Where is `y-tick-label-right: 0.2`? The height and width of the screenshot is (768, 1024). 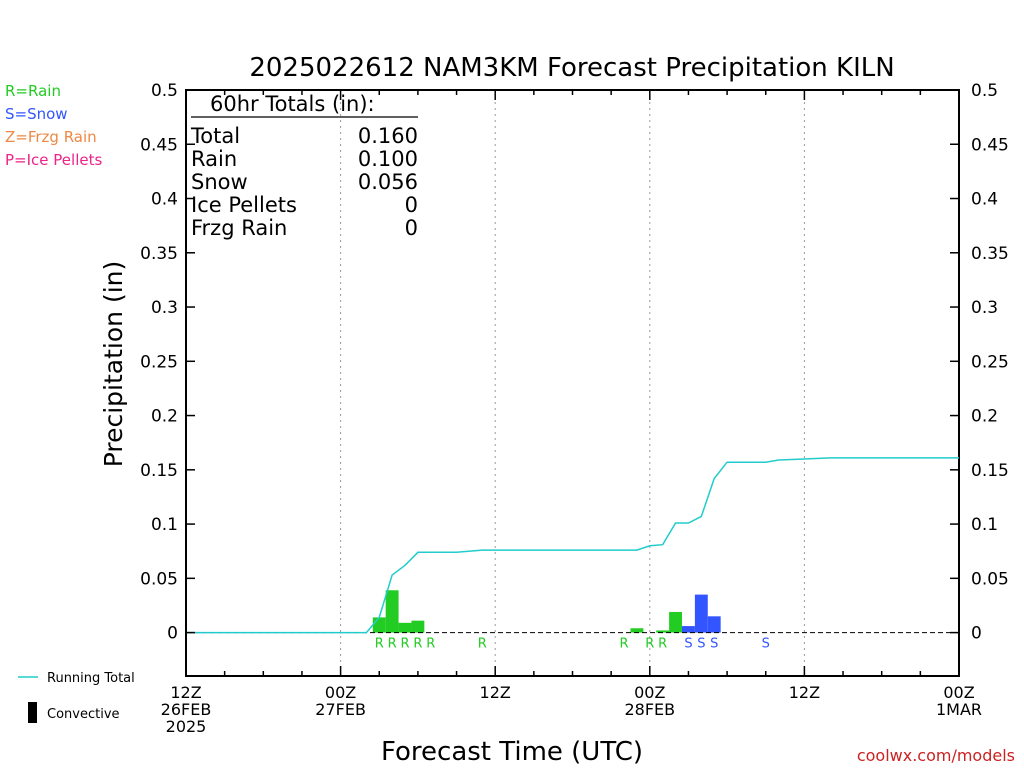
y-tick-label-right: 0.2 is located at coordinates (984, 417).